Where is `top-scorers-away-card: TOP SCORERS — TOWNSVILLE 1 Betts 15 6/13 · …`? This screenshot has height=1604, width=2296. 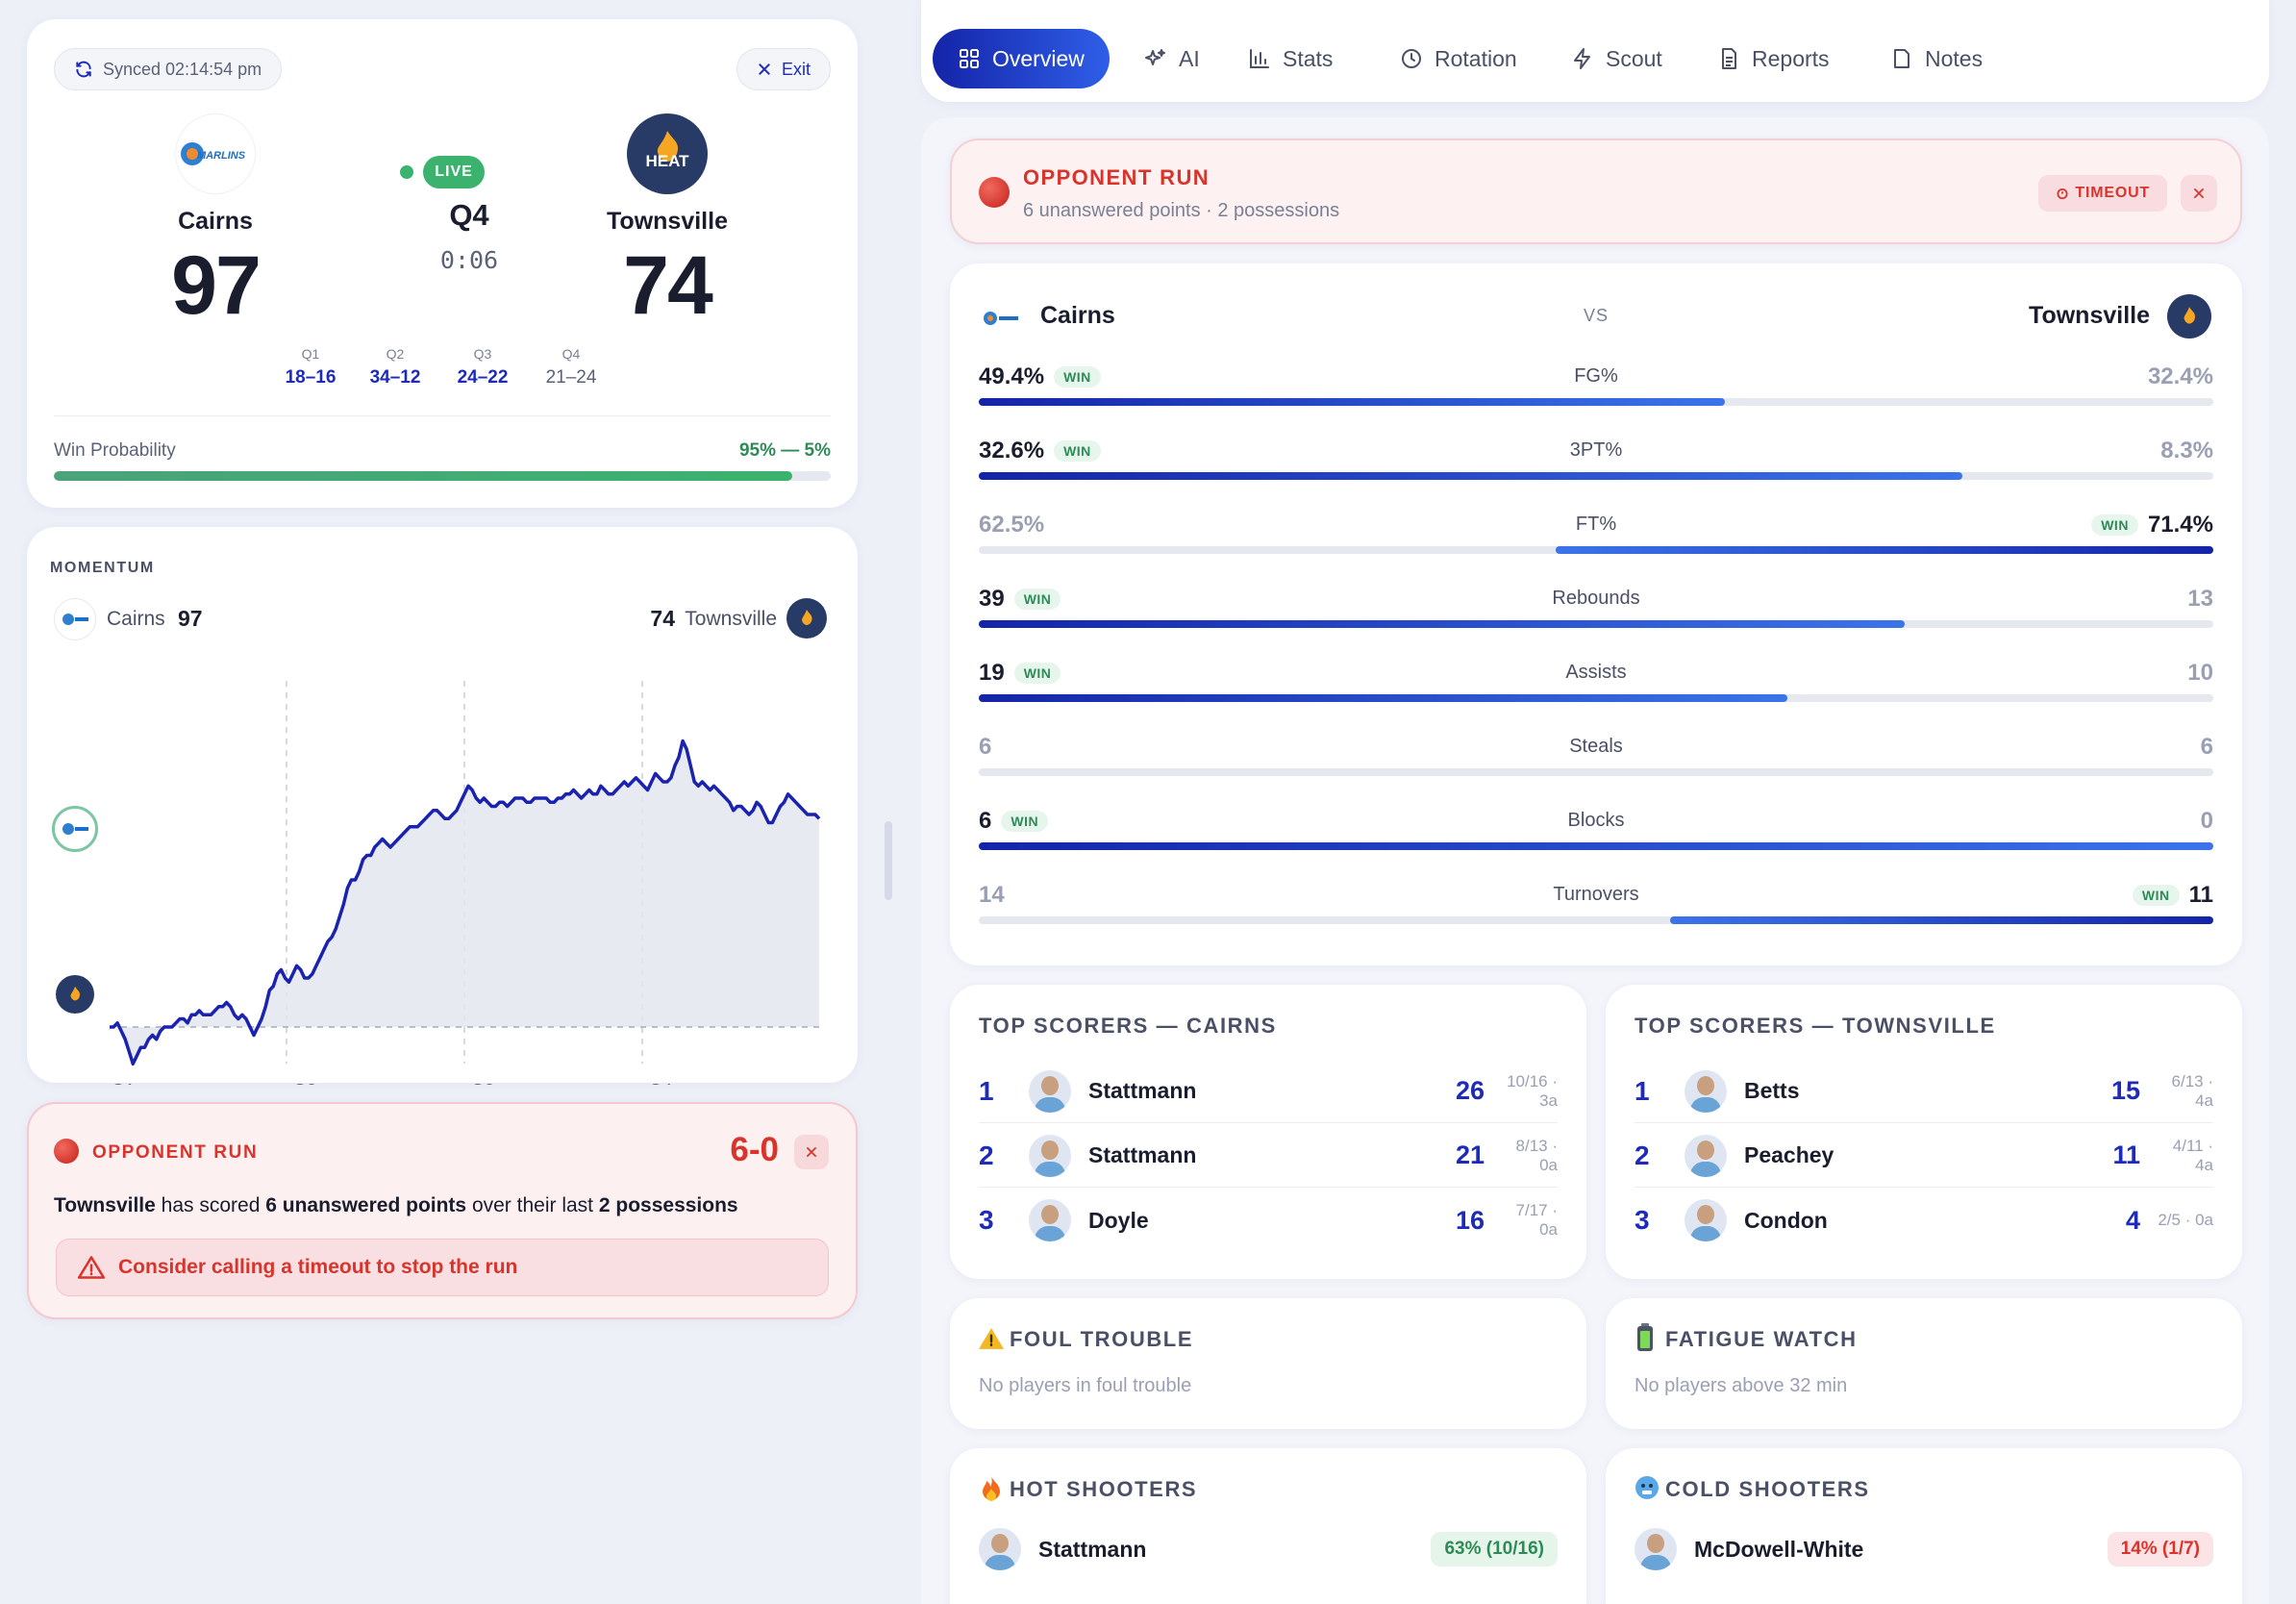
top-scorers-away-card: TOP SCORERS — TOWNSVILLE 1 Betts 15 6/13 · … is located at coordinates (1924, 1132).